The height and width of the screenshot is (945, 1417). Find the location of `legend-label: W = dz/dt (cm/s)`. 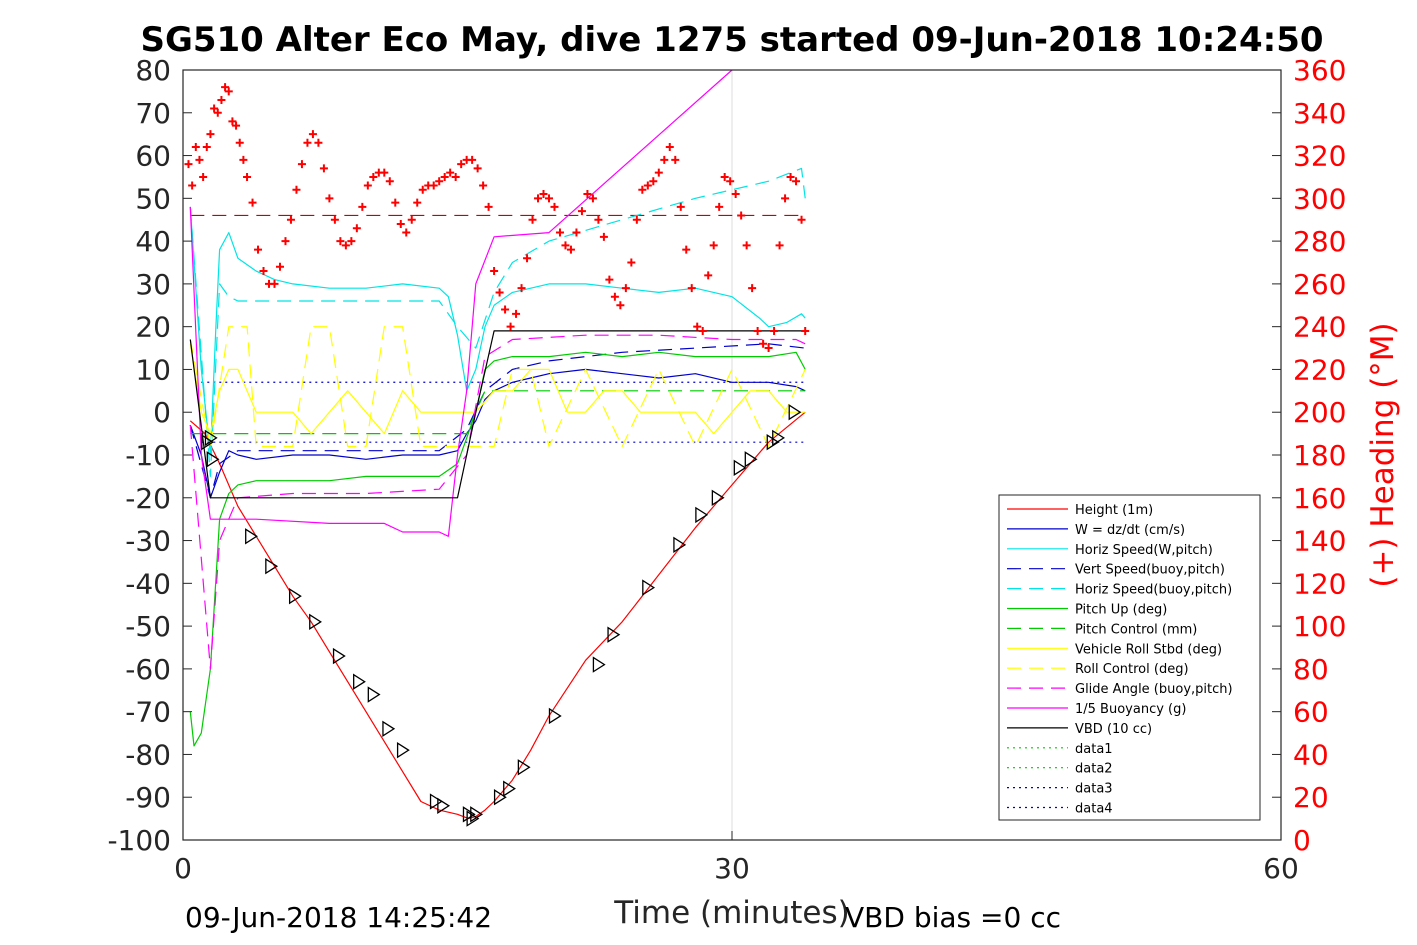

legend-label: W = dz/dt (cm/s) is located at coordinates (1130, 530).